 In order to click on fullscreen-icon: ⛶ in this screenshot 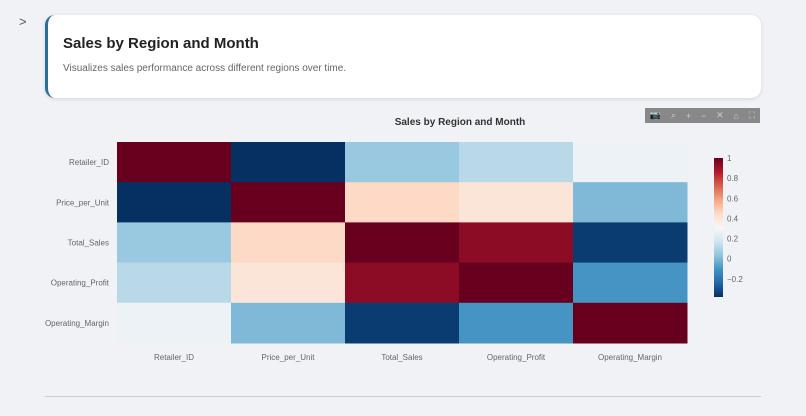, I will do `click(752, 115)`.